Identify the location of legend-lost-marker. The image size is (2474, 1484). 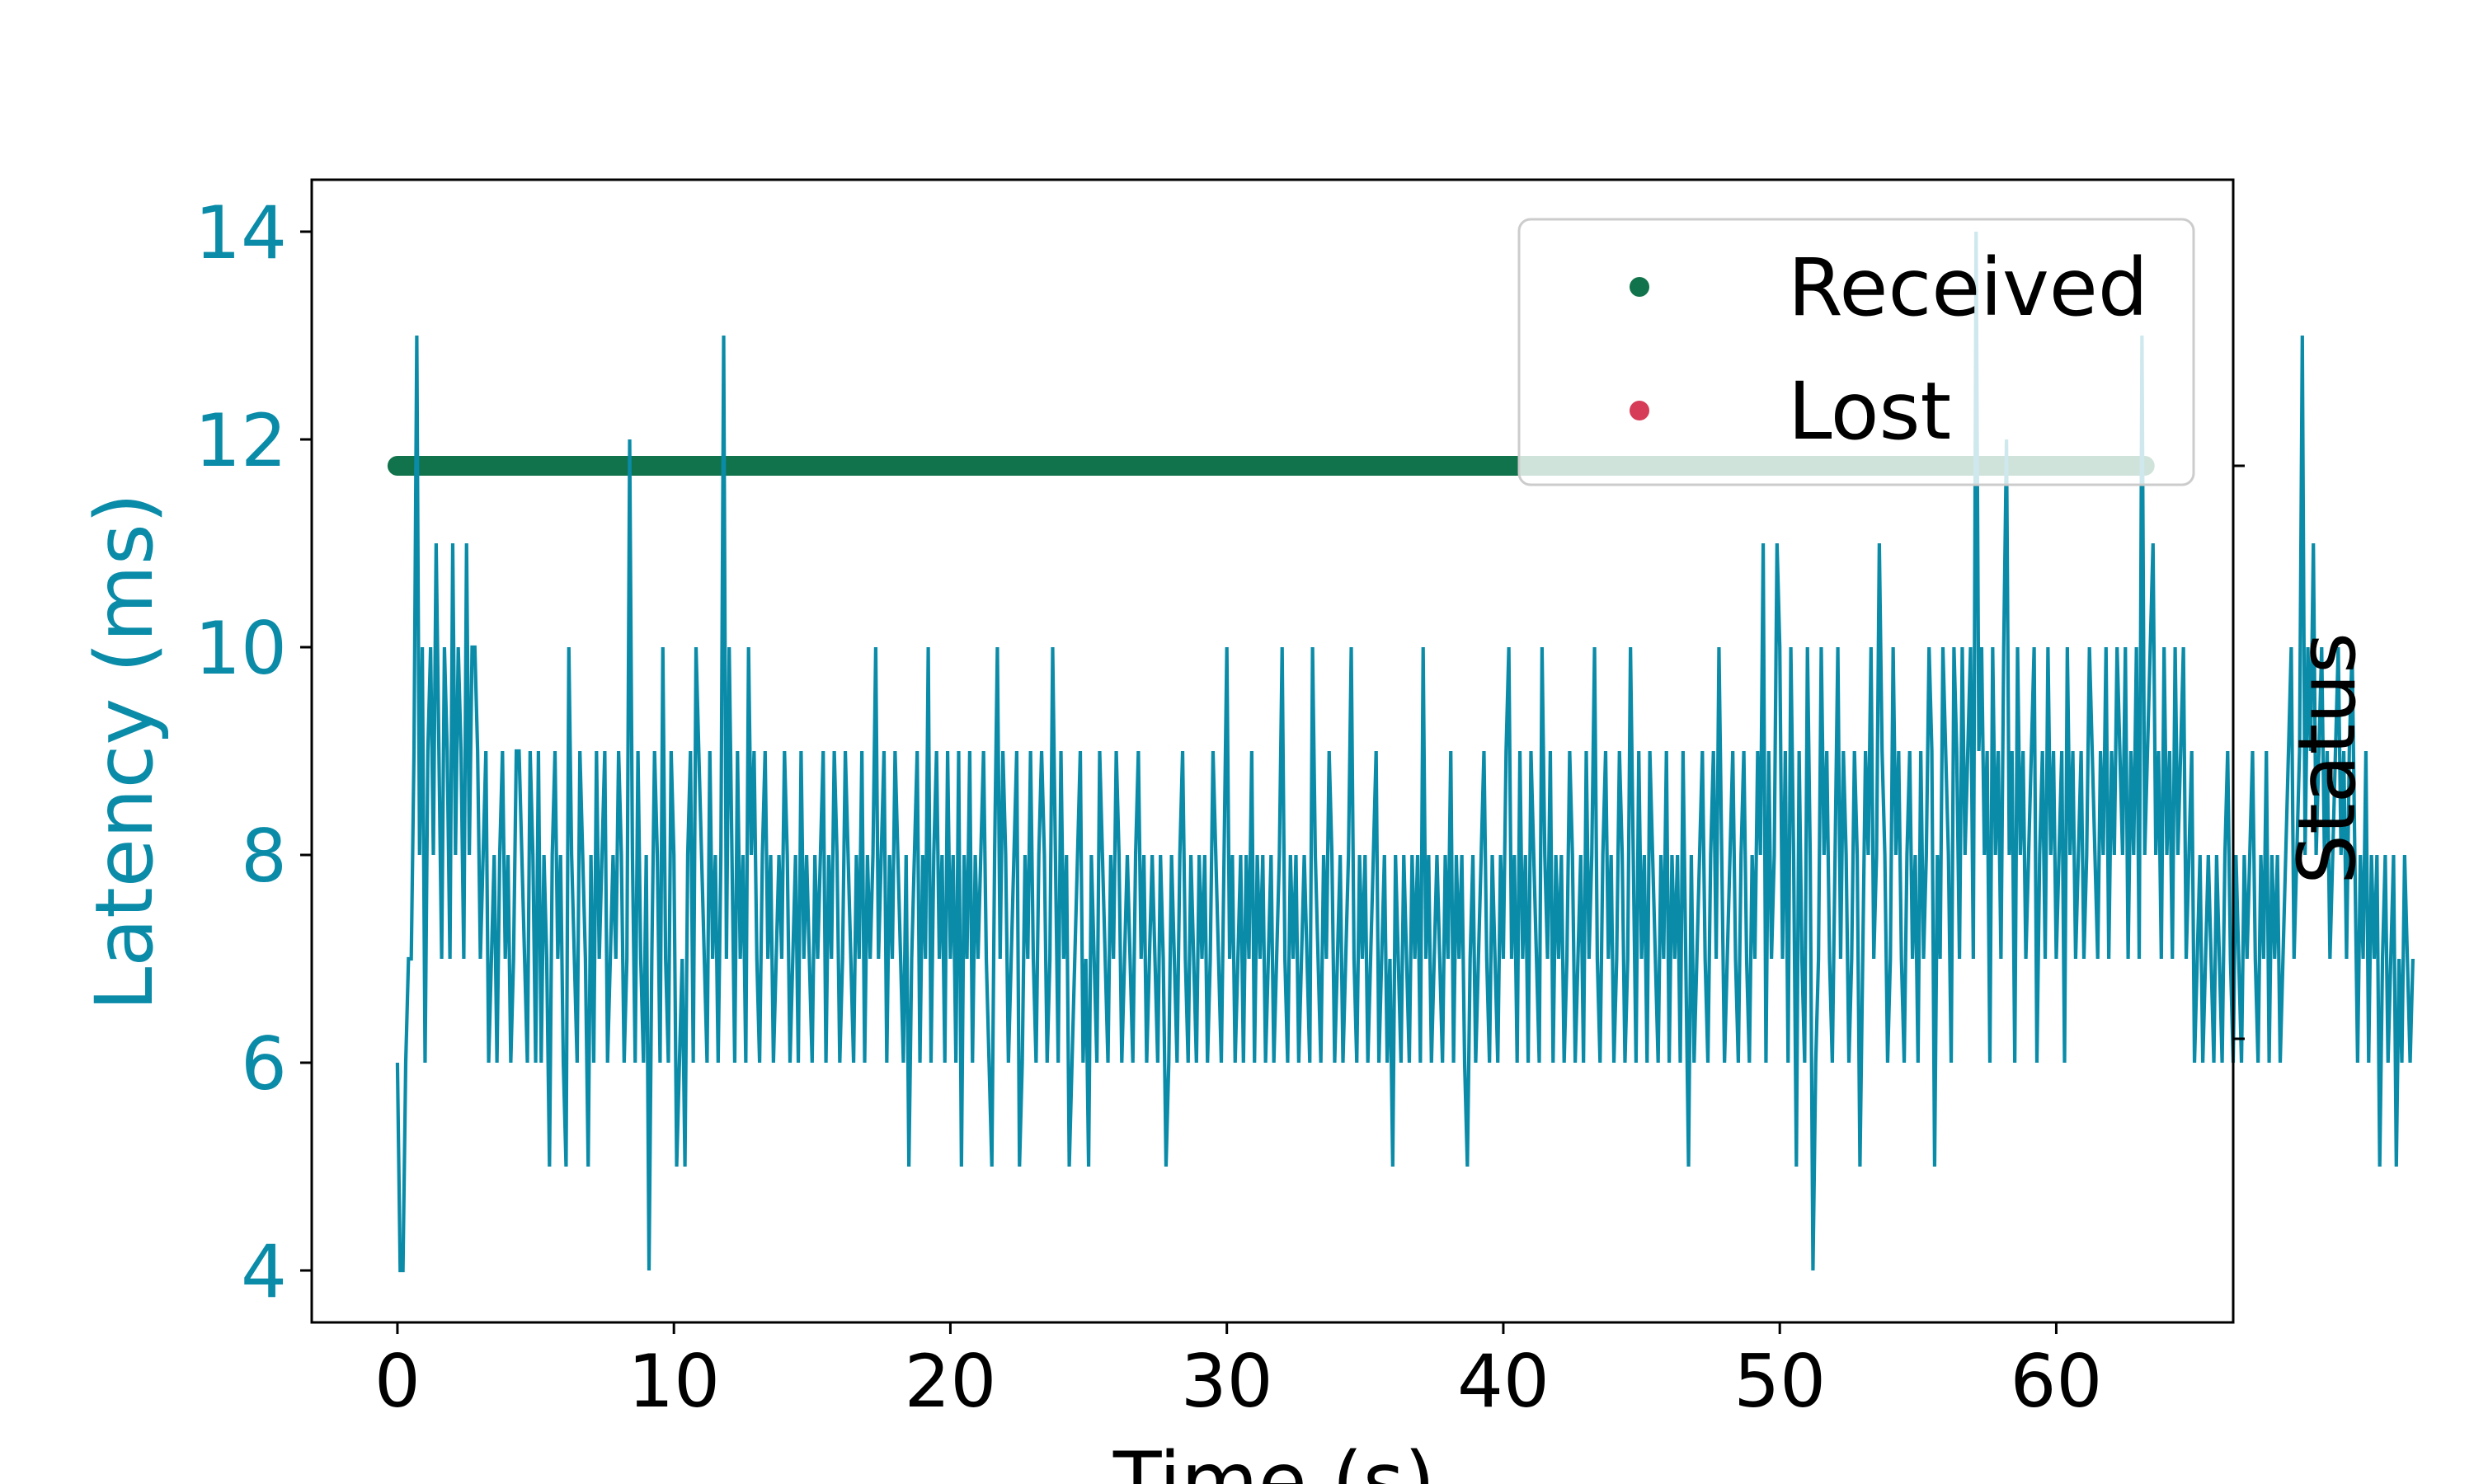
(1639, 410).